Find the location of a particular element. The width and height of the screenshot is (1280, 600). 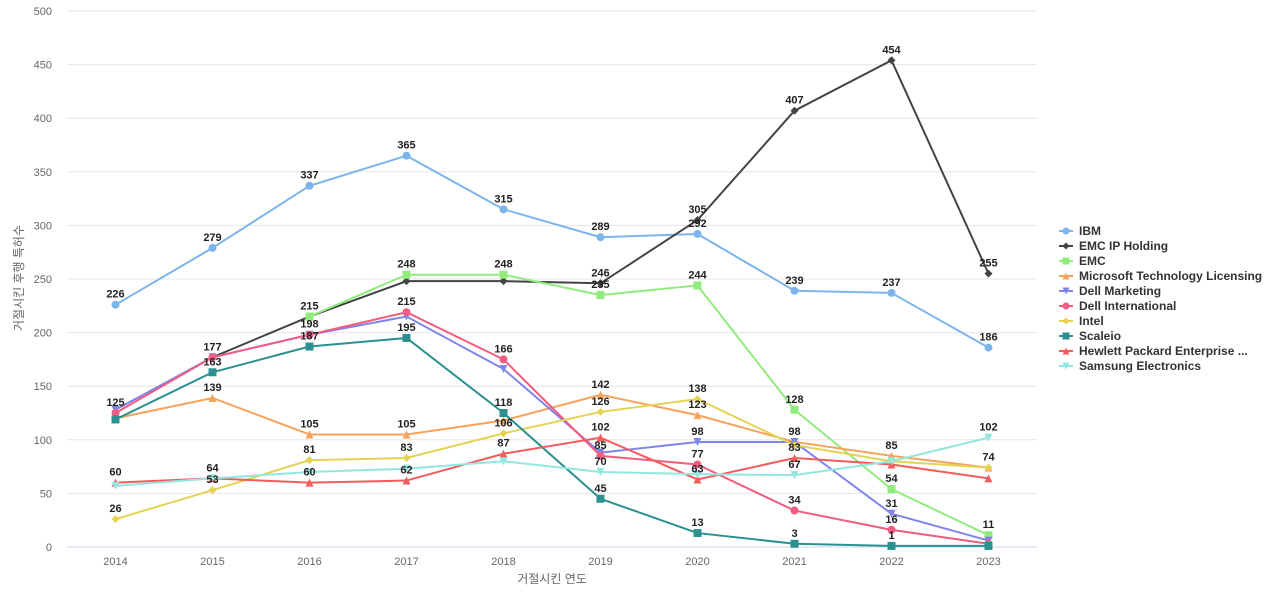

legend-item: Dell Marketing is located at coordinates (1110, 291).